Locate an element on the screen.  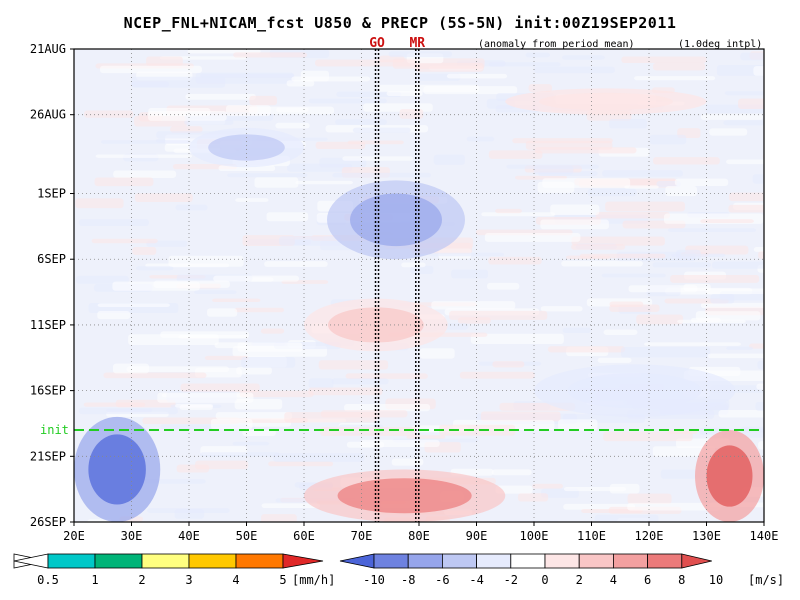
init-line-group: init is located at coordinates (402, 430).